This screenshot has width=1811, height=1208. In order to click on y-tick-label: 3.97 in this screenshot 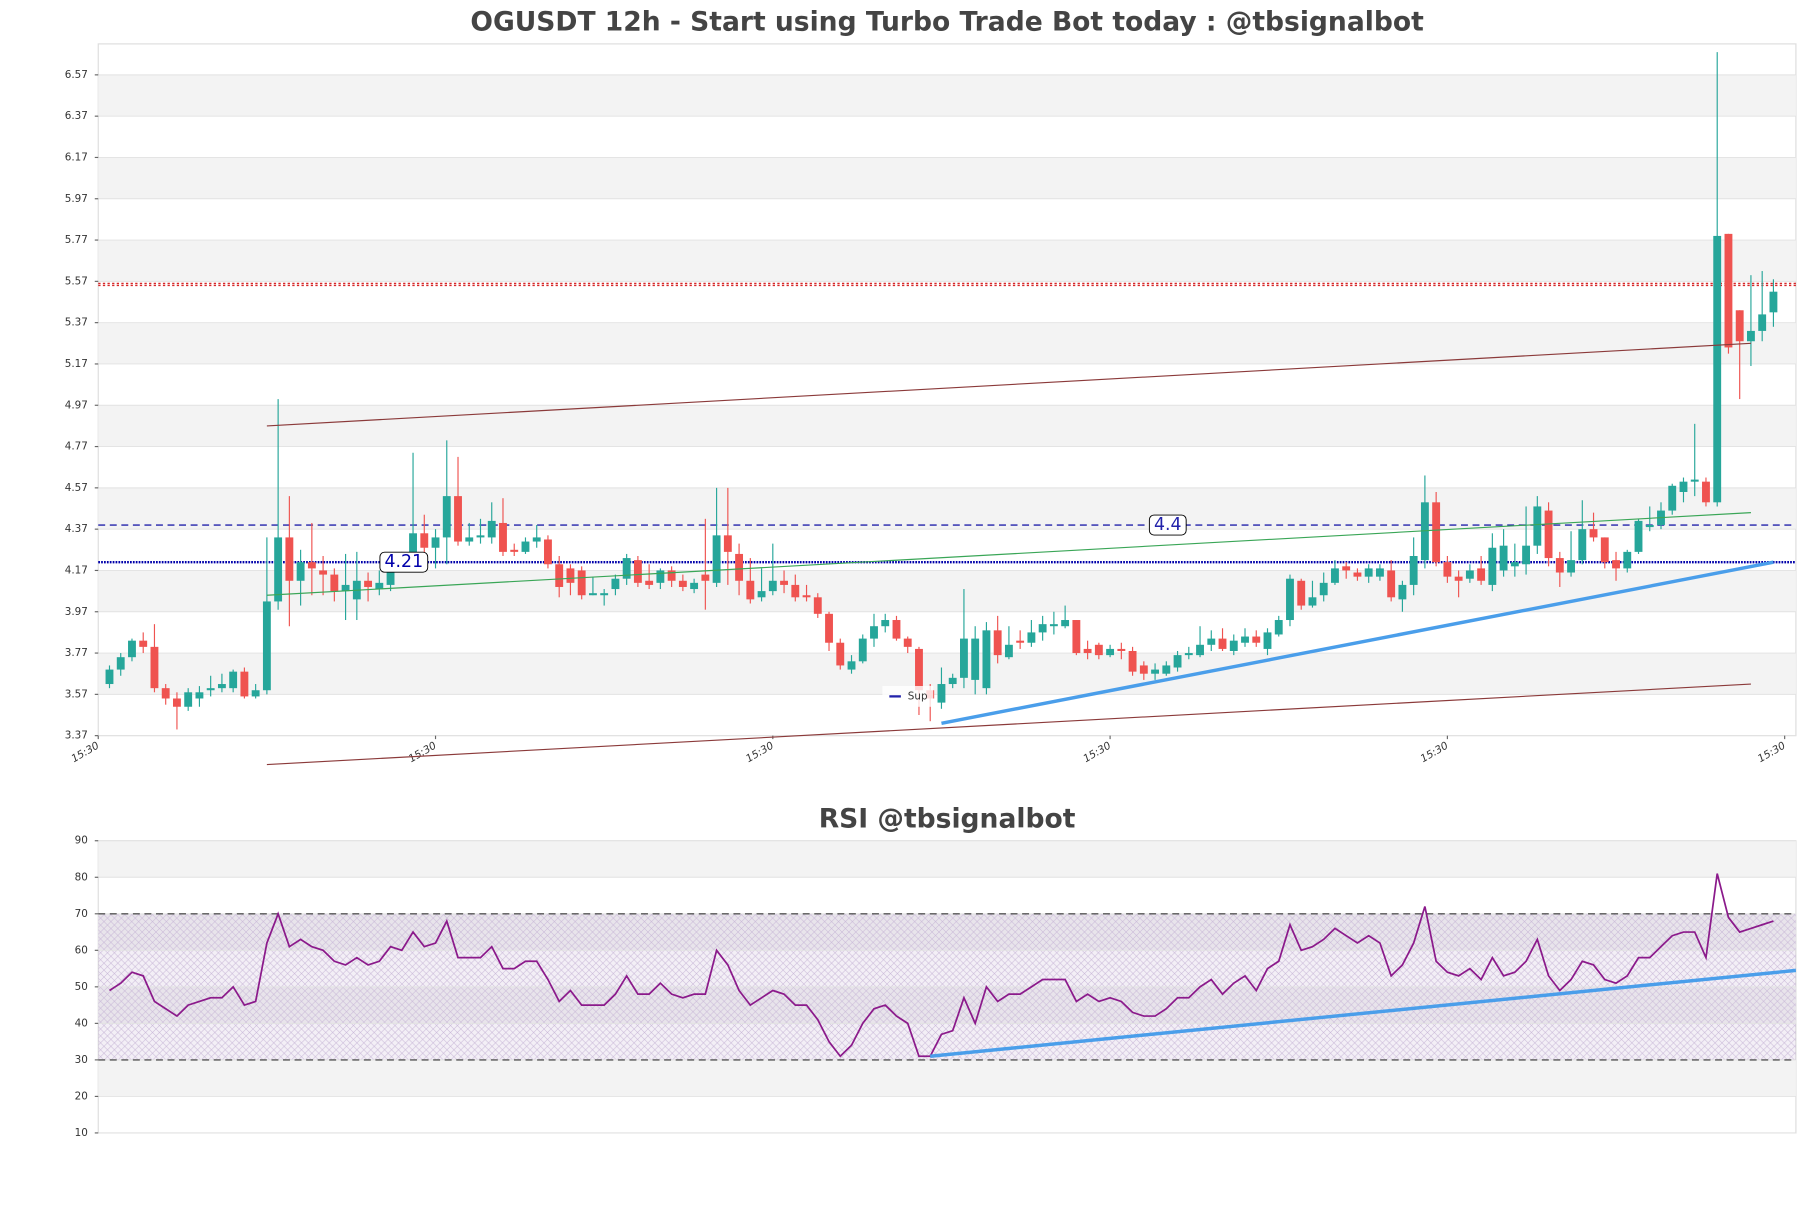, I will do `click(76, 612)`.